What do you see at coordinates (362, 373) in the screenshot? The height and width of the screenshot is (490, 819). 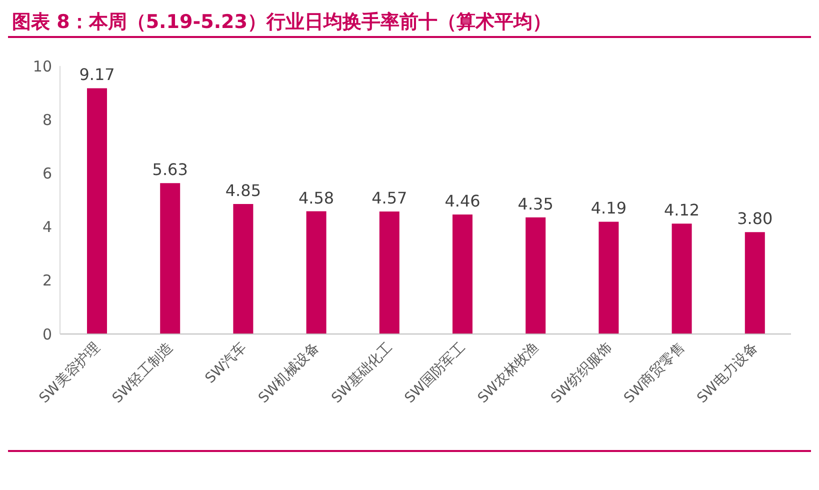 I see `x-tick-label: SW基础化工` at bounding box center [362, 373].